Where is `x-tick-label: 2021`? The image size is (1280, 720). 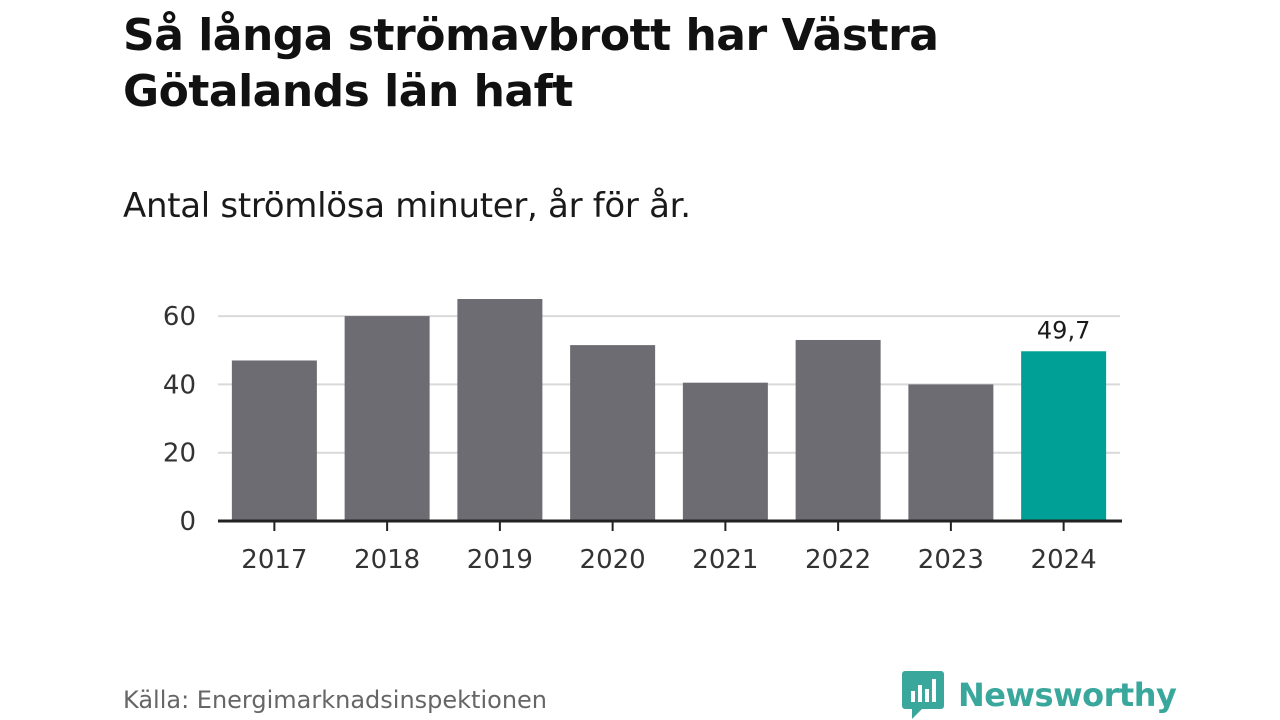
x-tick-label: 2021 is located at coordinates (725, 560).